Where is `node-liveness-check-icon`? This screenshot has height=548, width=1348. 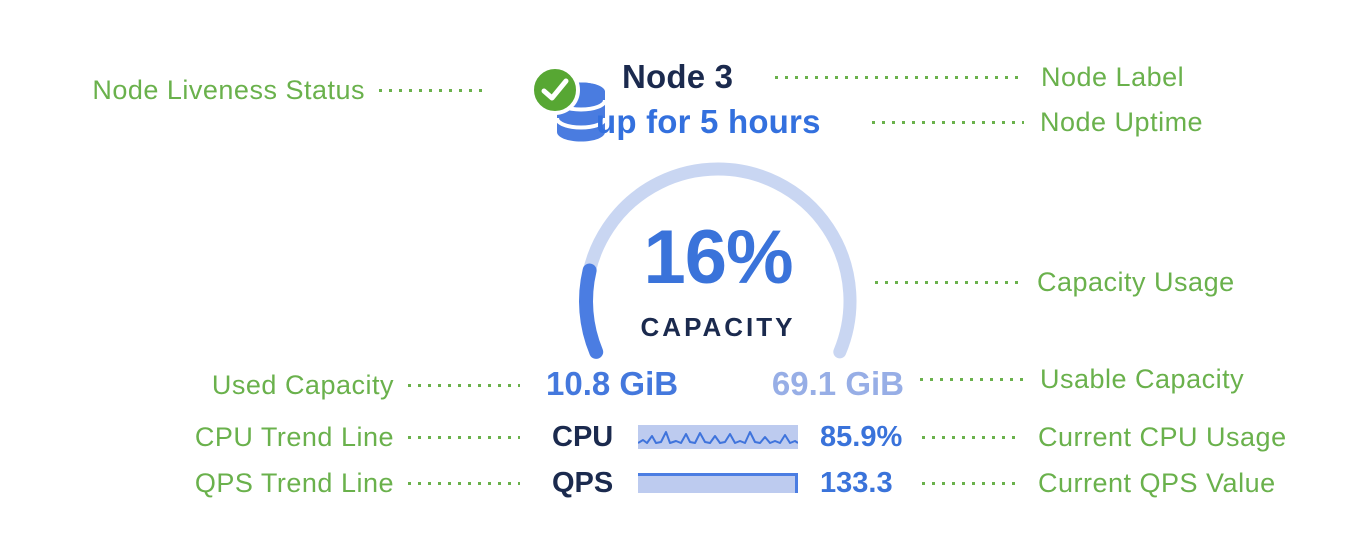
node-liveness-check-icon is located at coordinates (555, 90).